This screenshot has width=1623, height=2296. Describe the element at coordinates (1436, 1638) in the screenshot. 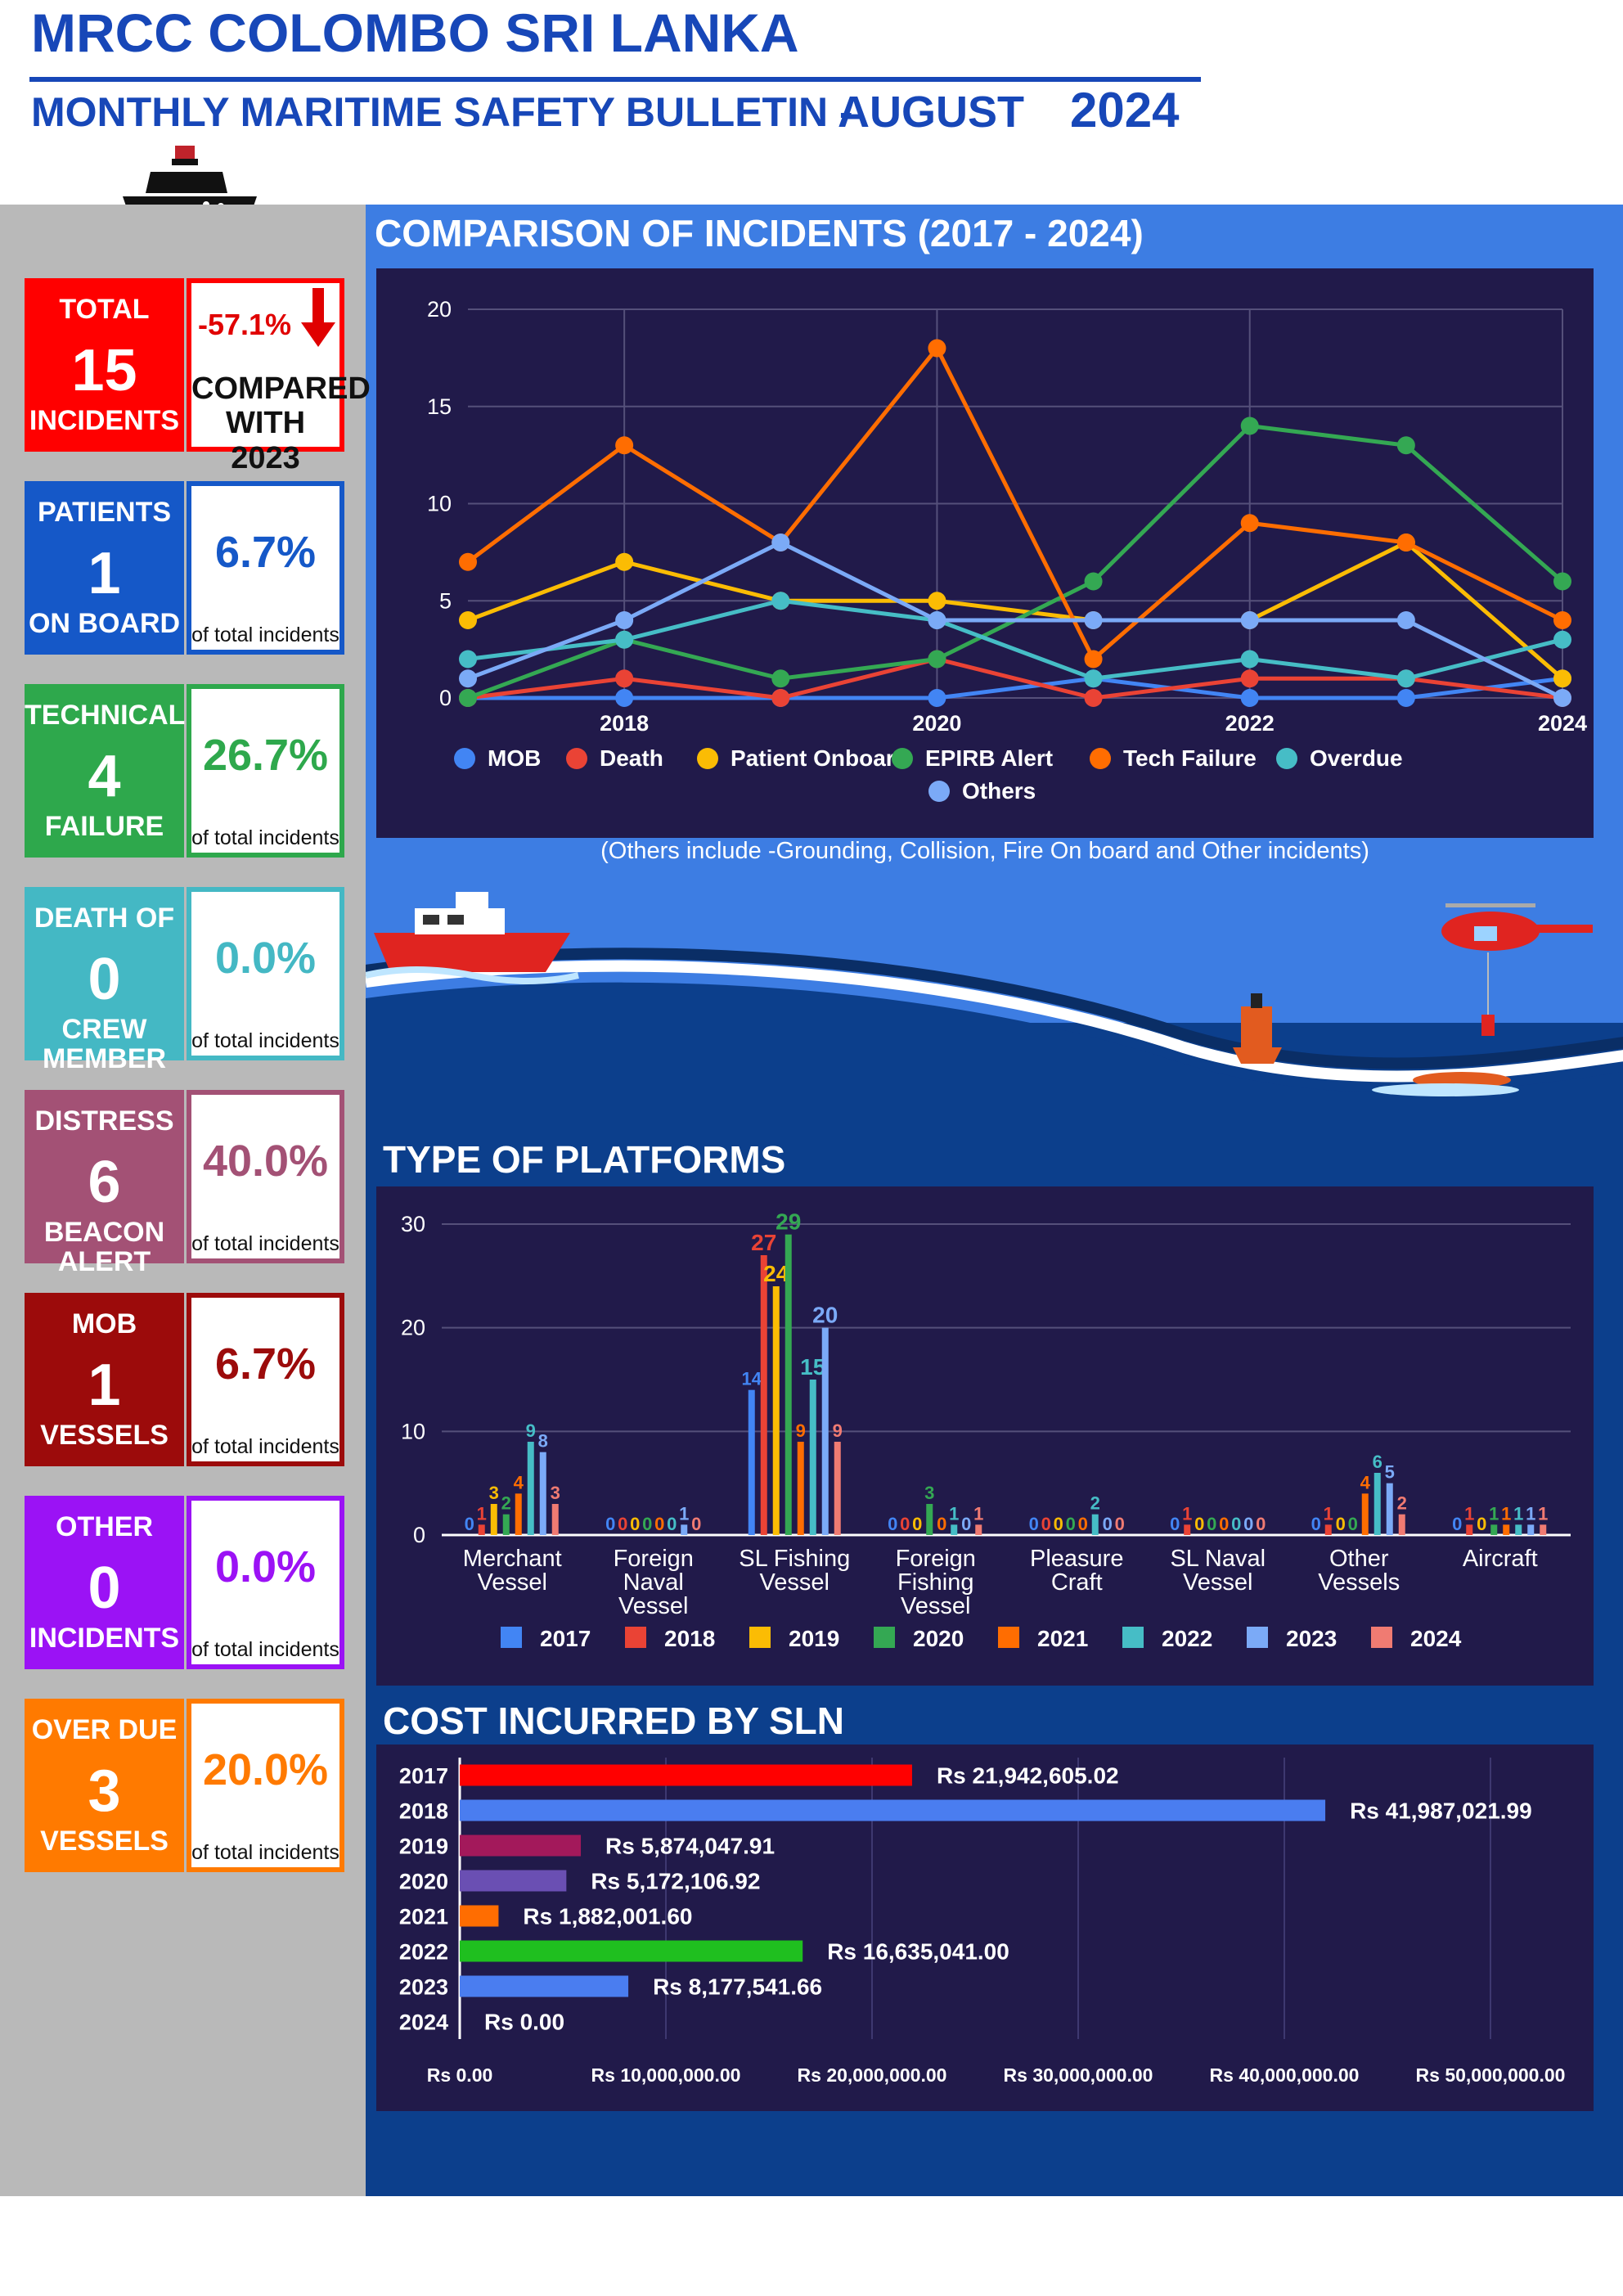

I see `legend-label: 2024` at that location.